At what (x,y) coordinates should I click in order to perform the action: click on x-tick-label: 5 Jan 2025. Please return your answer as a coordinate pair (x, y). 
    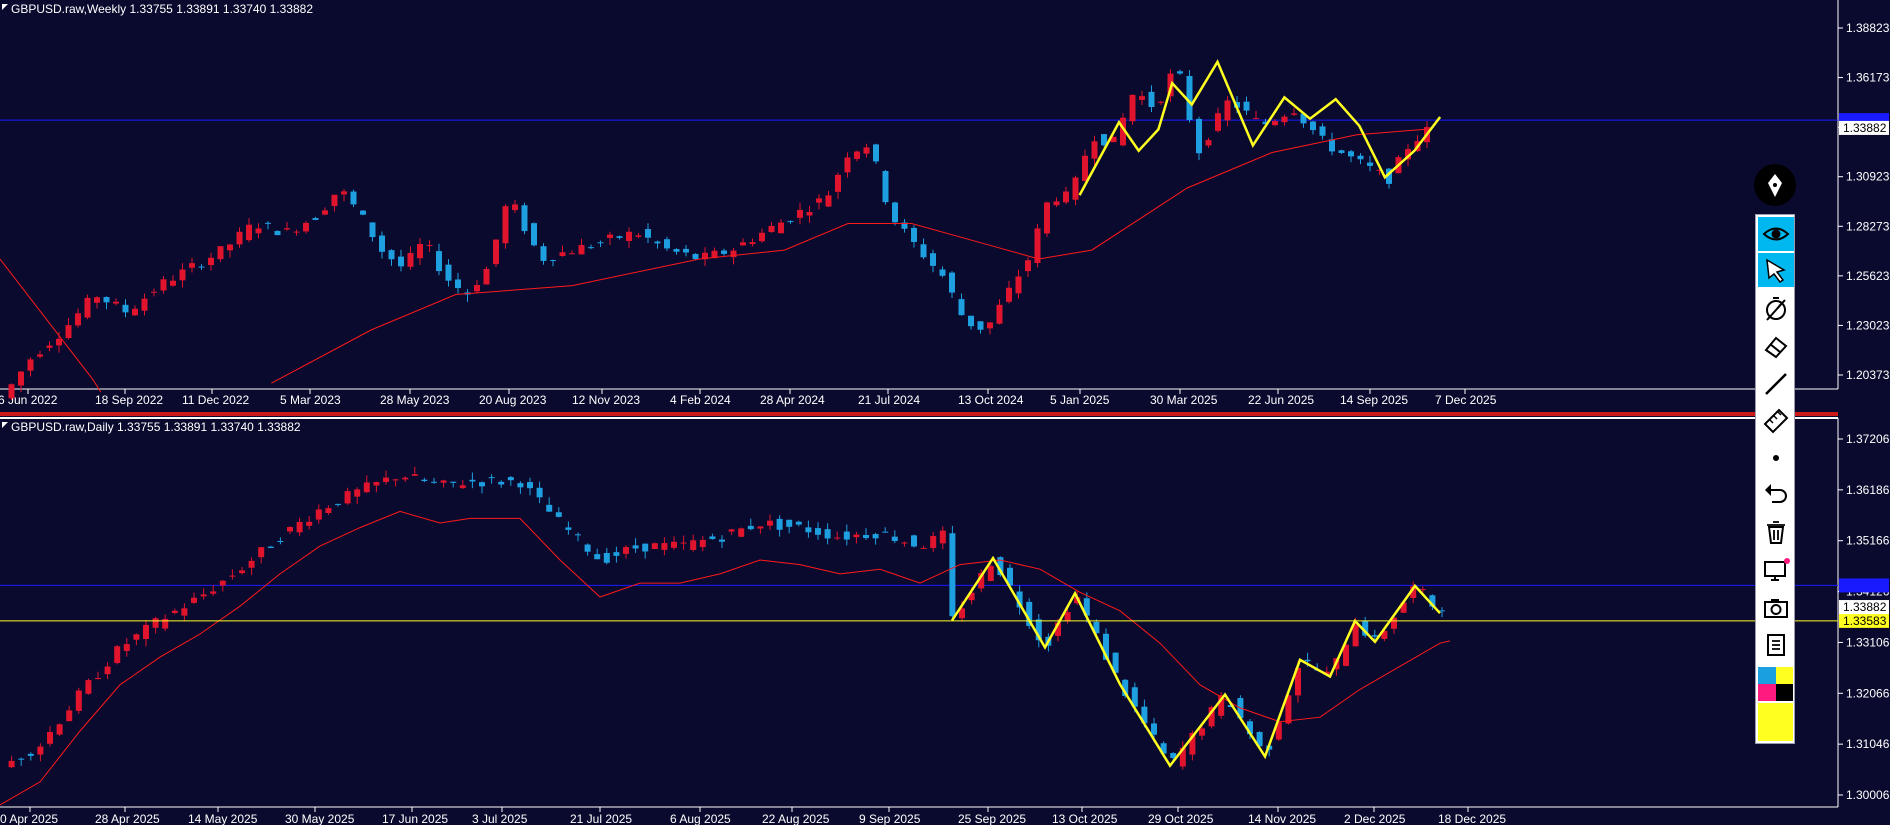
    Looking at the image, I should click on (1080, 400).